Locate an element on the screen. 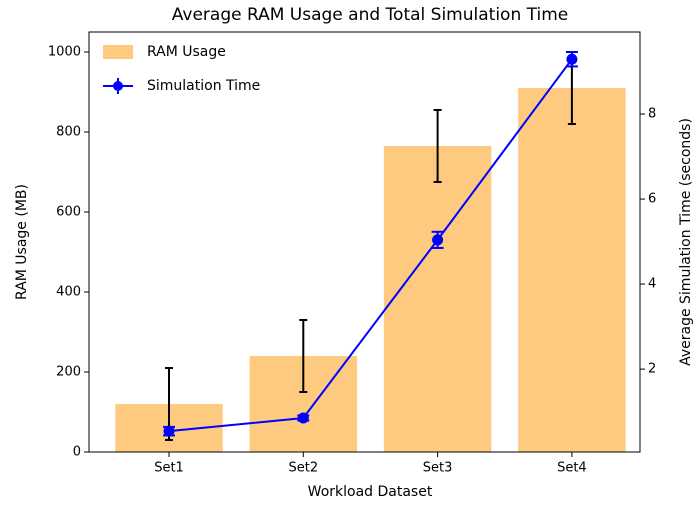  y-tick-label: 200 is located at coordinates (68, 372).